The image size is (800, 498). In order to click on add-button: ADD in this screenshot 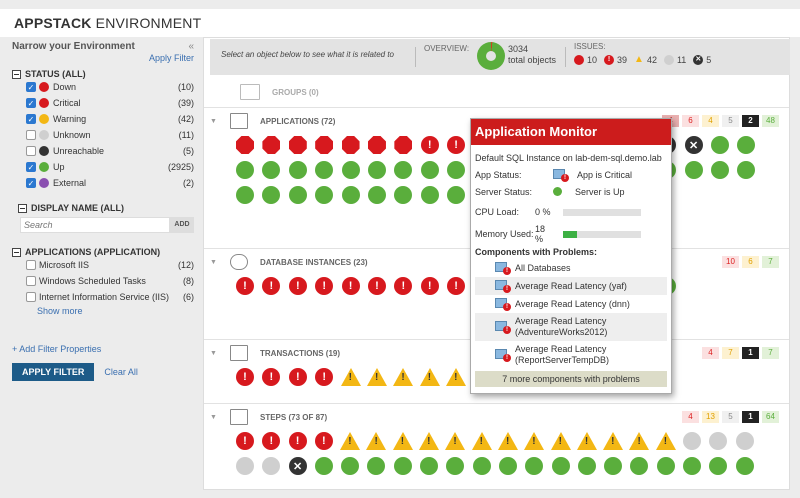, I will do `click(182, 225)`.